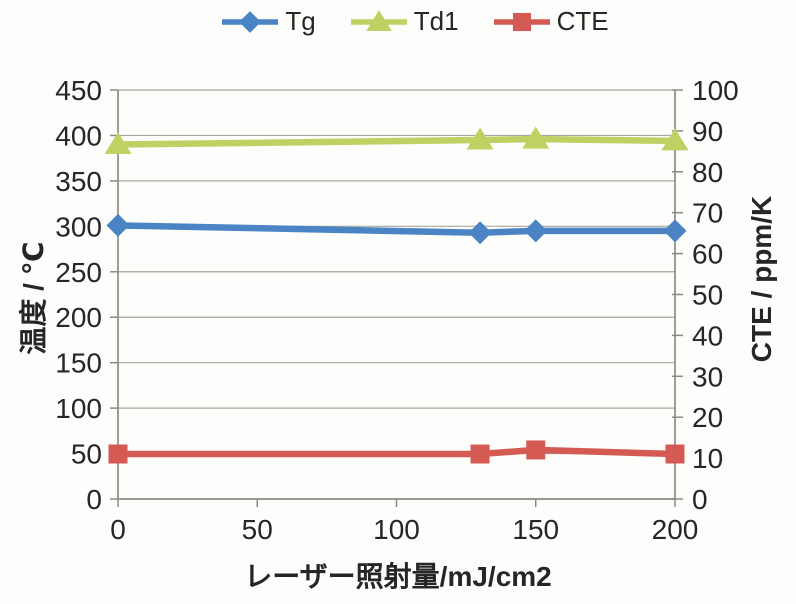  What do you see at coordinates (436, 21) in the screenshot?
I see `legend-label-Td1: Td1` at bounding box center [436, 21].